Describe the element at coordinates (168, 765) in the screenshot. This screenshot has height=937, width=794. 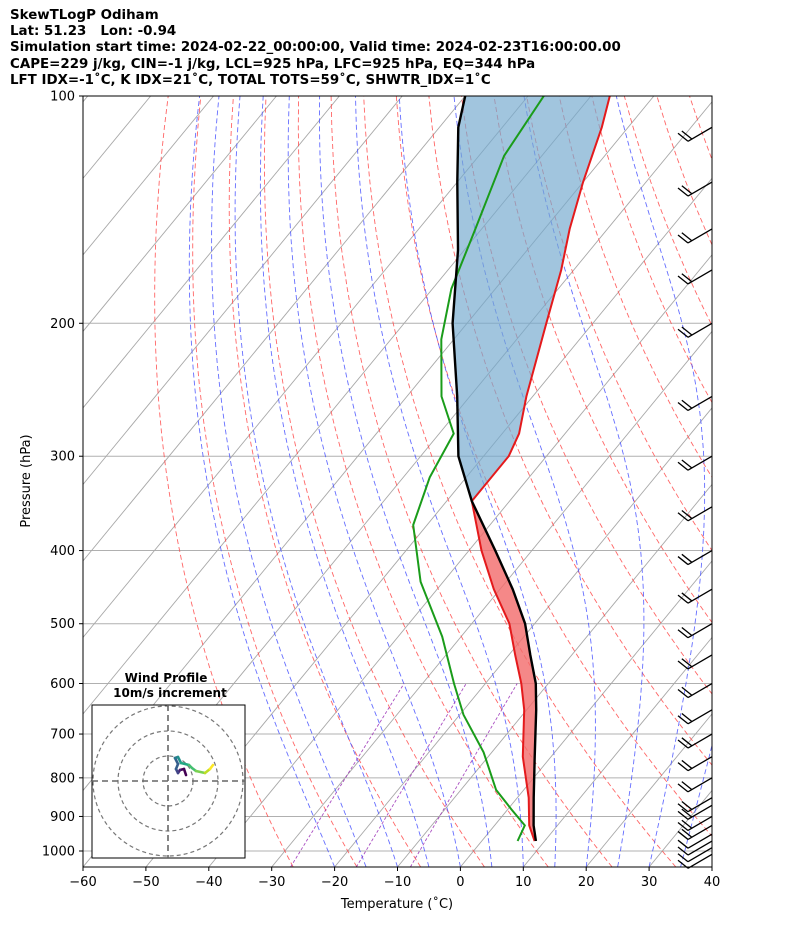
I see `wind-profile-inset: Wind Profile 10m/s increment` at that location.